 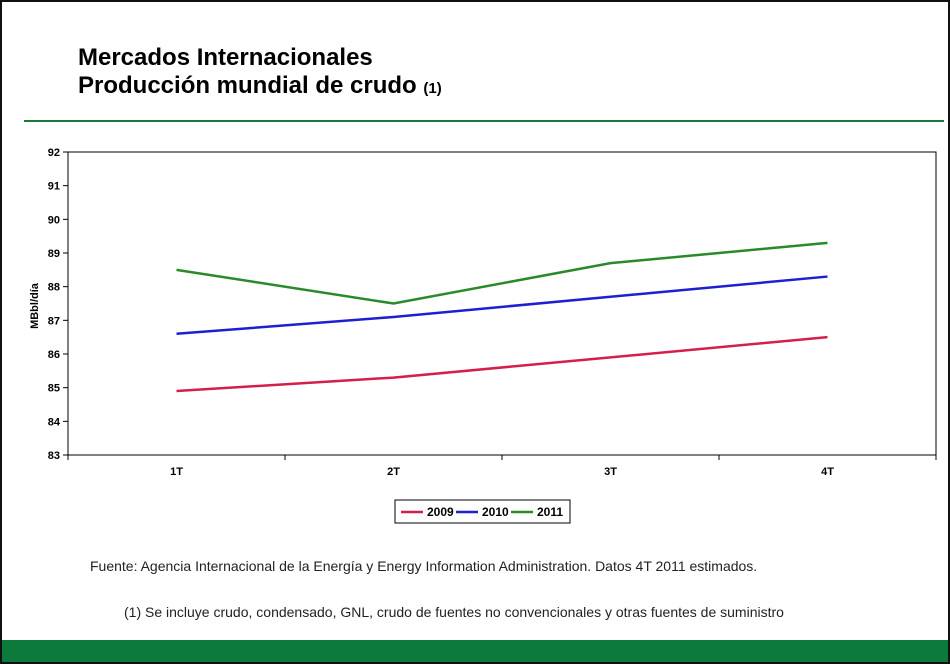 I want to click on legend-box, so click(x=482, y=511).